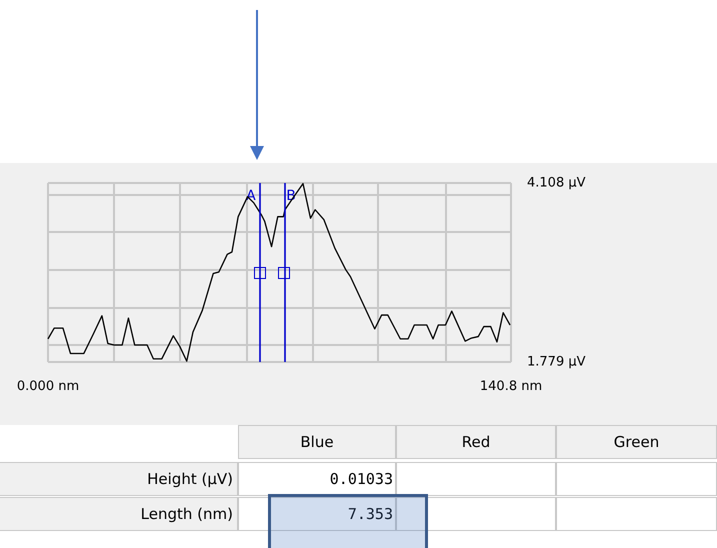 The height and width of the screenshot is (548, 717). Describe the element at coordinates (636, 442) in the screenshot. I see `text: Green` at that location.